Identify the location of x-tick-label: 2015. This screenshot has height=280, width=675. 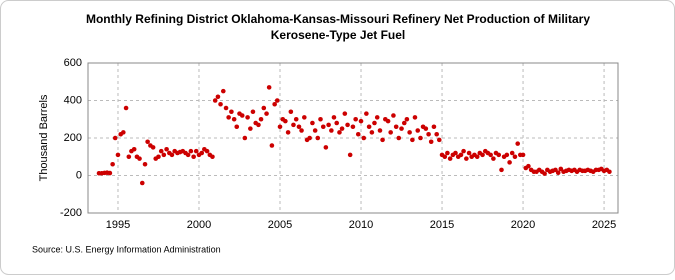
(442, 225).